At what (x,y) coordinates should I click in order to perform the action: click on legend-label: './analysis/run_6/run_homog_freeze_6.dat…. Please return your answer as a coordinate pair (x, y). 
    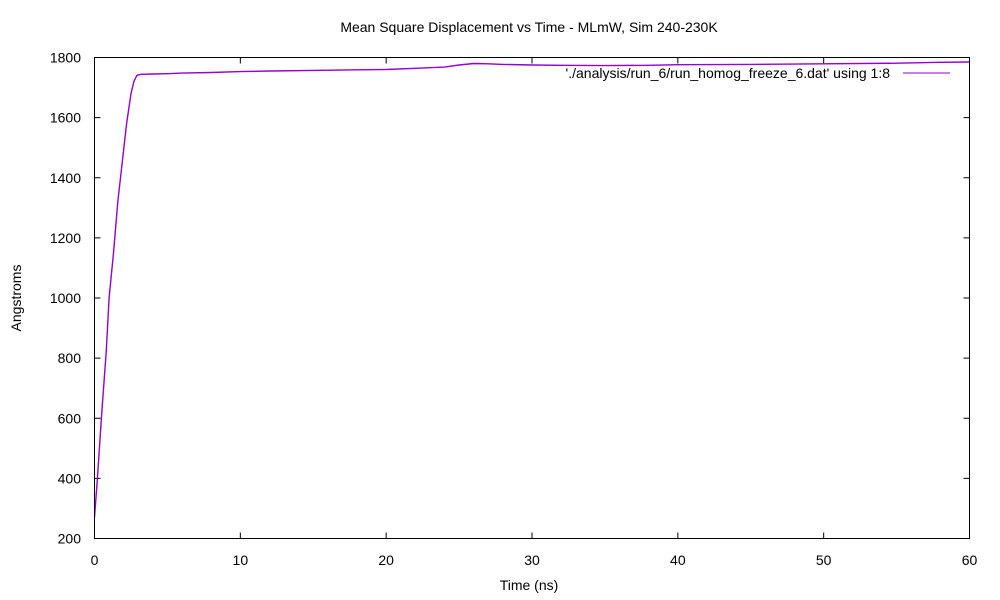
    Looking at the image, I should click on (728, 73).